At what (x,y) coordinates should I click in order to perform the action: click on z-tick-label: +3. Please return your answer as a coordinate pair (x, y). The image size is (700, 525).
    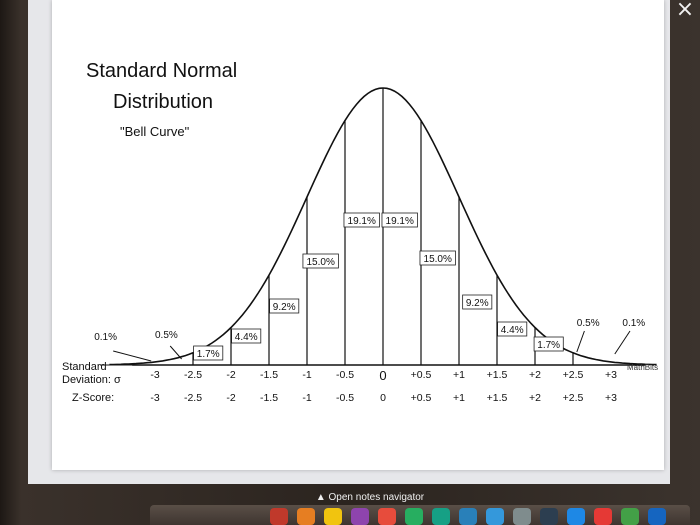
    Looking at the image, I should click on (611, 398).